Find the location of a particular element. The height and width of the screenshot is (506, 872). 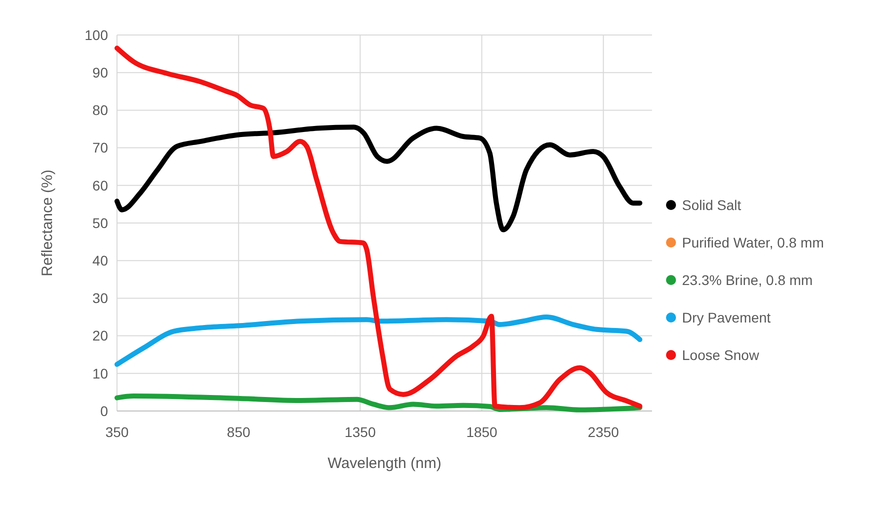

y-tick-label: 40 is located at coordinates (100, 260).